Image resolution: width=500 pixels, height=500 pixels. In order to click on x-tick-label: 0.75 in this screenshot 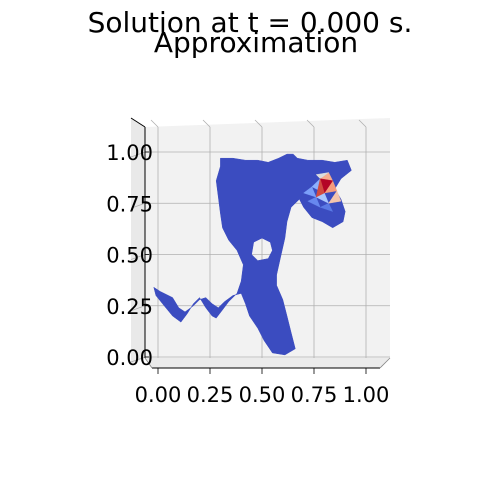, I will do `click(314, 395)`.